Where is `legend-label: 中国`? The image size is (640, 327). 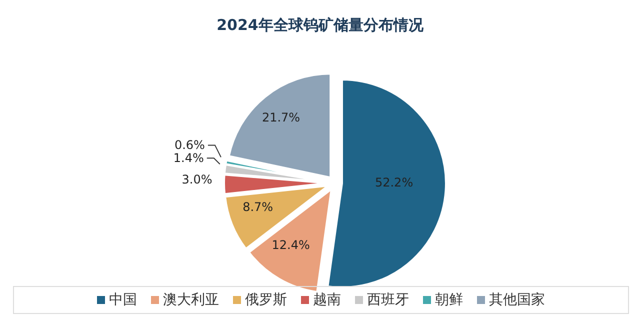 legend-label: 中国 is located at coordinates (123, 300).